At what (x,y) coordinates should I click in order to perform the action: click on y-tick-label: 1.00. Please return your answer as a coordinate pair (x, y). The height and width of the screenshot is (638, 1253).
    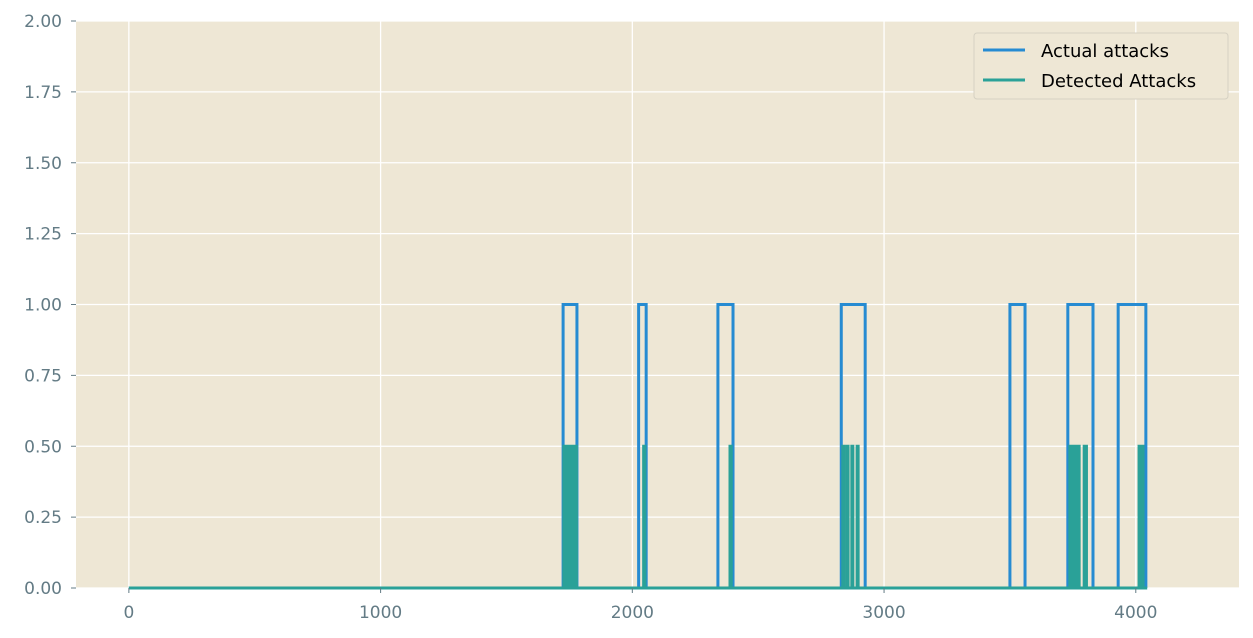
    Looking at the image, I should click on (43, 306).